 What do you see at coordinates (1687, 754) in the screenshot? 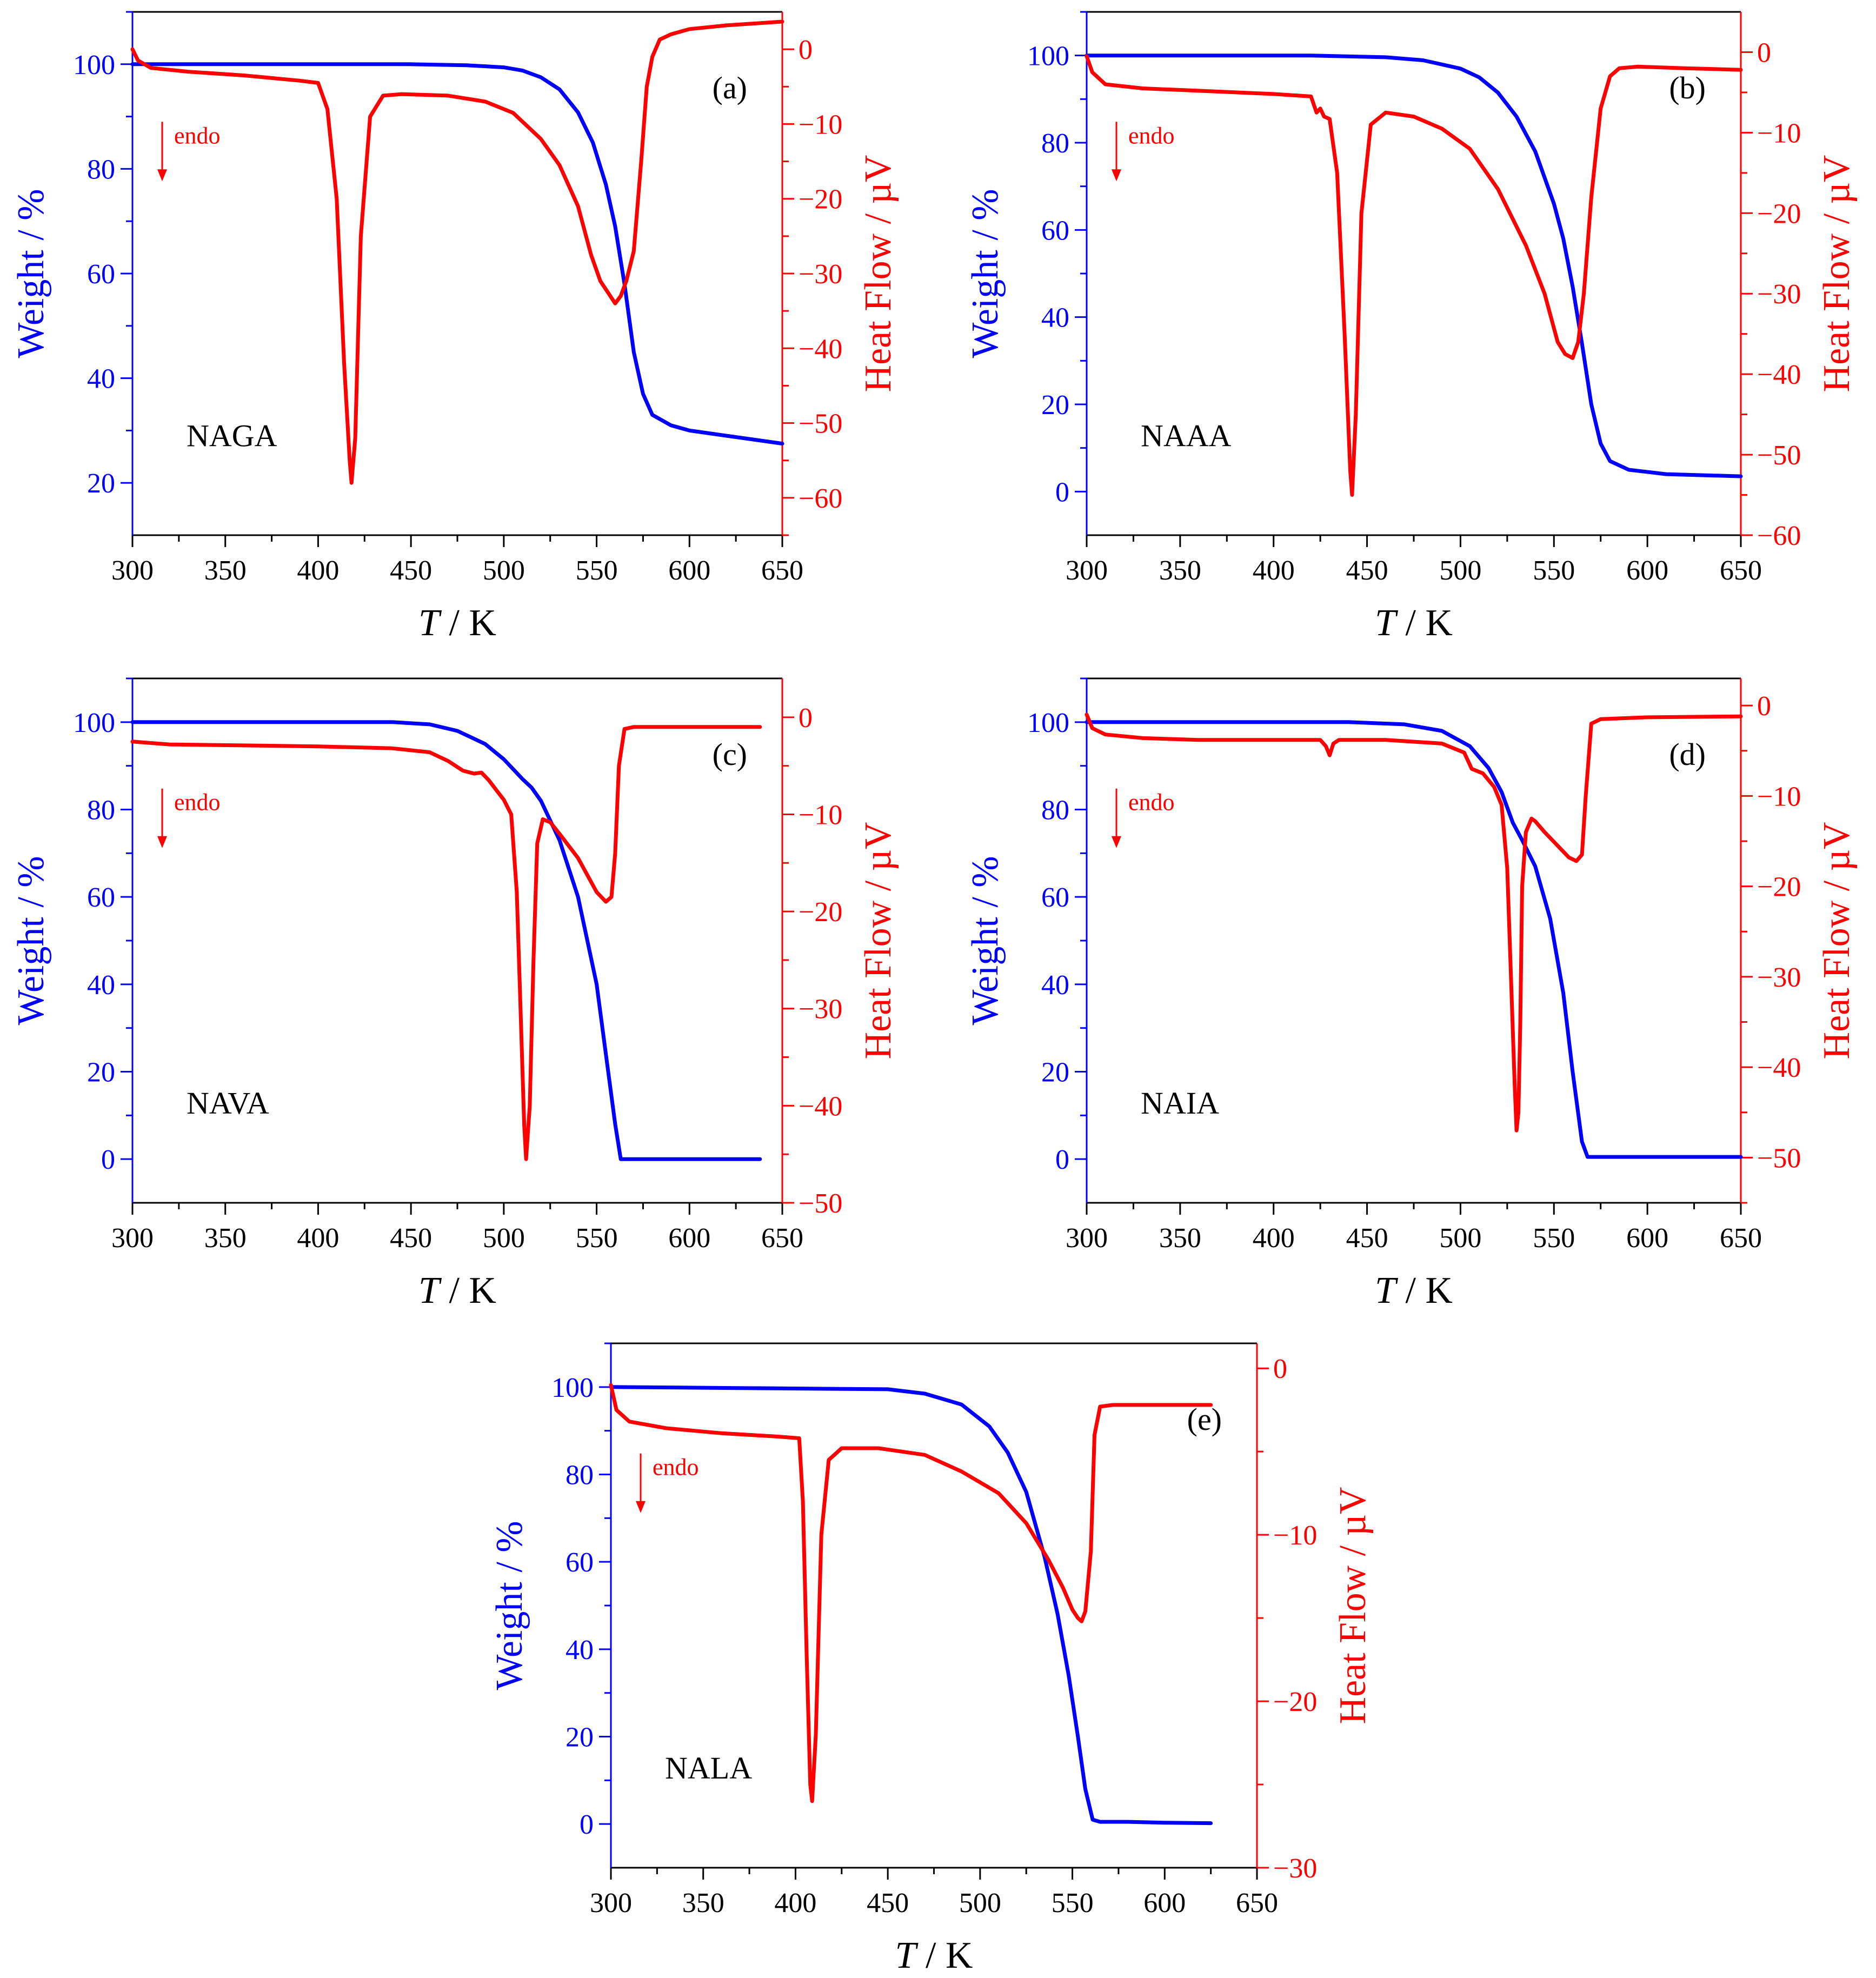
I see `panel-label: (d)` at bounding box center [1687, 754].